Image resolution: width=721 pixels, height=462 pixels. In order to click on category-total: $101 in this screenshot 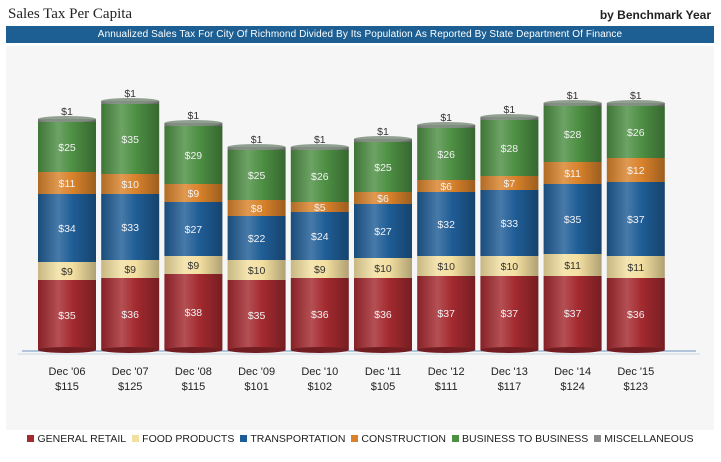, I will do `click(256, 387)`.